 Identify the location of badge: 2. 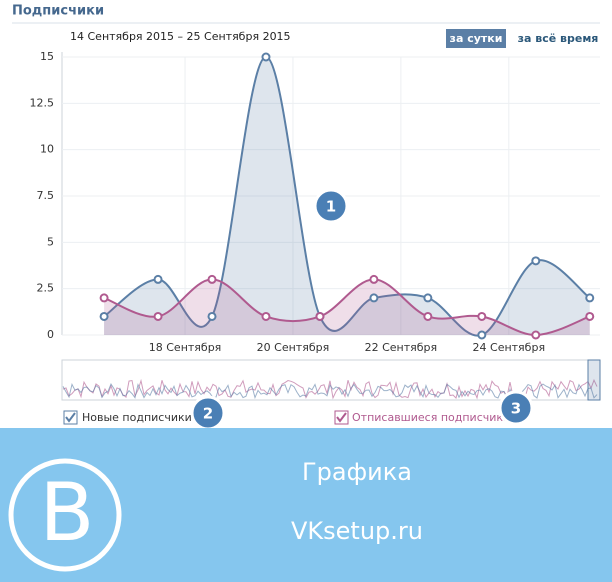
(208, 413).